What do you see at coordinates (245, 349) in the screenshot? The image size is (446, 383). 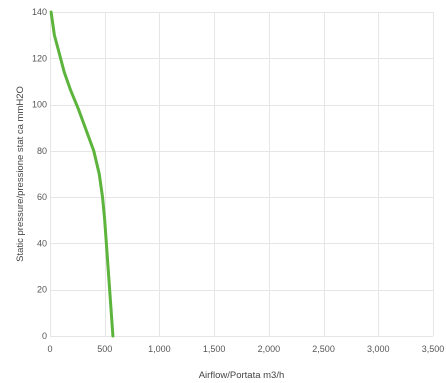 I see `x-axis-ticks: 0 500 1,000 1,500 2,000 2,500 3,000 3,500` at bounding box center [245, 349].